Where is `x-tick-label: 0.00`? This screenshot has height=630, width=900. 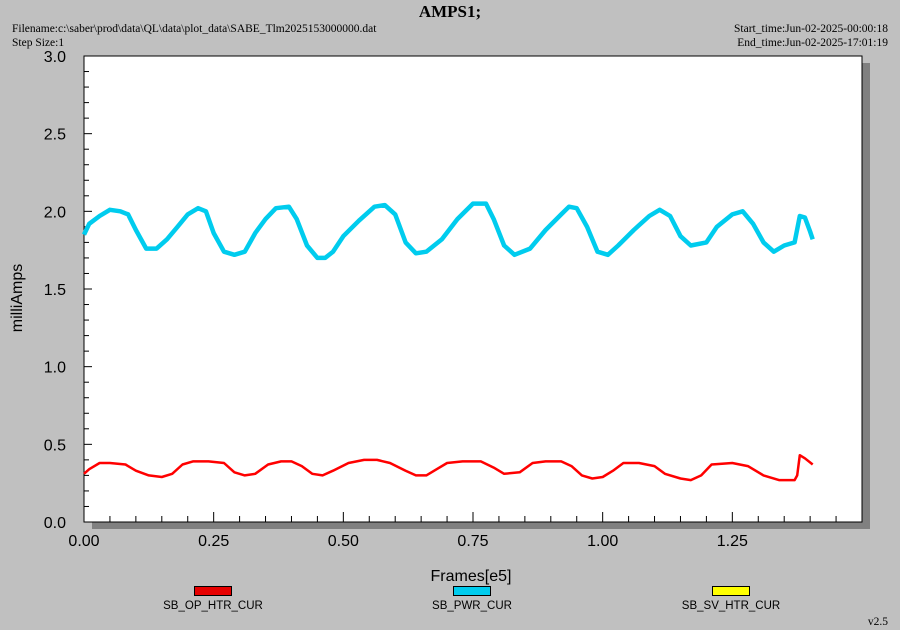 x-tick-label: 0.00 is located at coordinates (83, 541).